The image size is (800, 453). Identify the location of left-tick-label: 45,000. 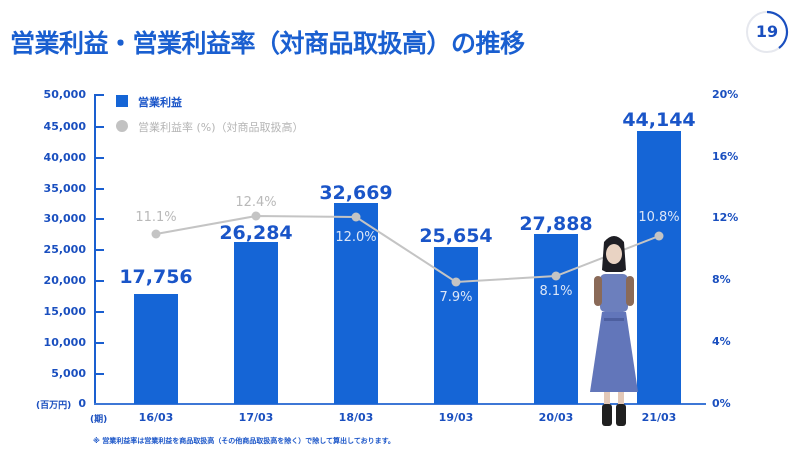
(64, 126).